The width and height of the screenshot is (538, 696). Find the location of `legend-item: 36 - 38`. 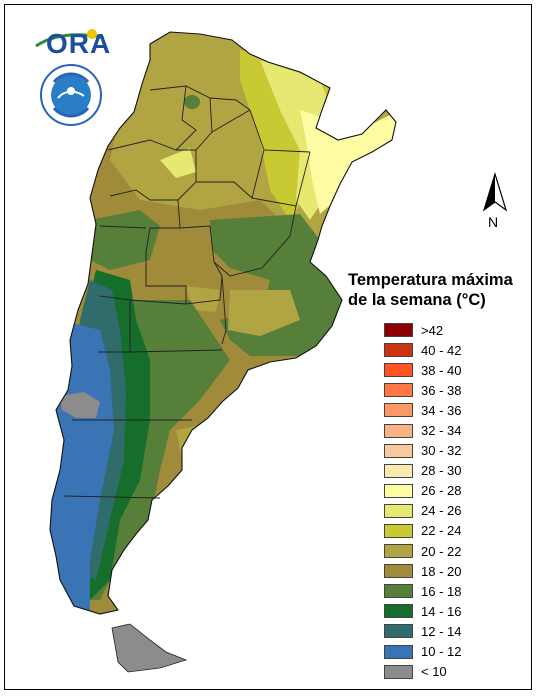

legend-item: 36 - 38 is located at coordinates (438, 390).